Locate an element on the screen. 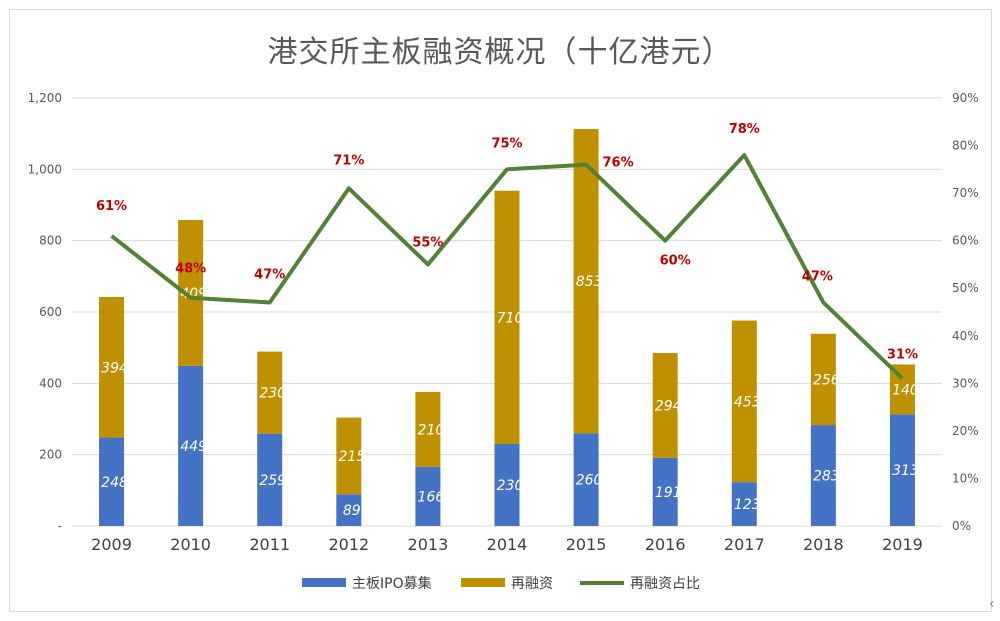 Image resolution: width=1000 pixels, height=621 pixels. bar-ipo-2018 is located at coordinates (823, 475).